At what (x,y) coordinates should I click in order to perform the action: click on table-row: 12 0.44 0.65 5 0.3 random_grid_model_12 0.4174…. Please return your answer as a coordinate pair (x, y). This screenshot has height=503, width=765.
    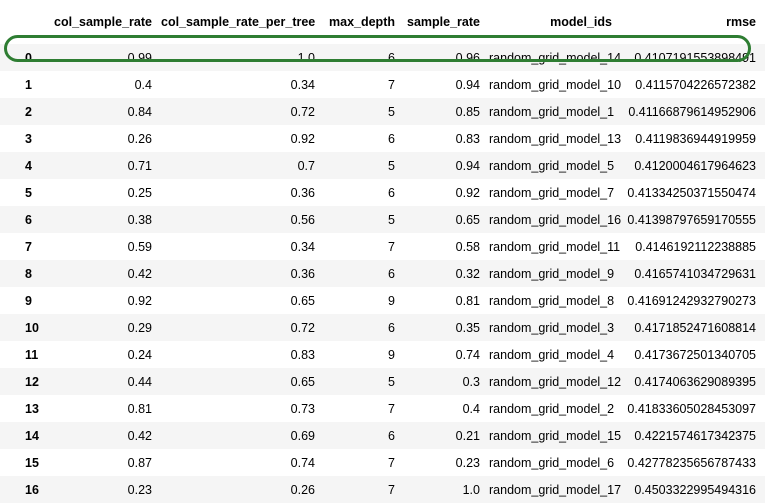
    Looking at the image, I should click on (382, 381).